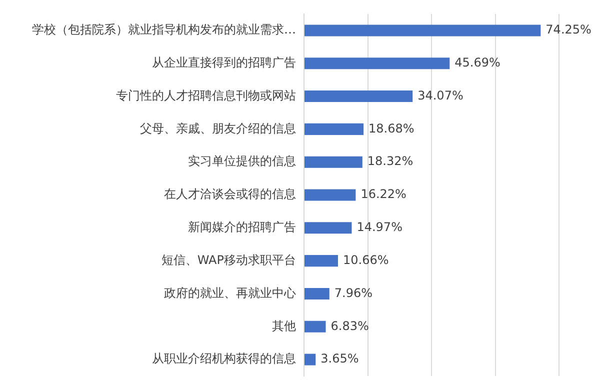 This screenshot has height=390, width=611. I want to click on y-tick-label: 实习单位提供的信息, so click(242, 161).